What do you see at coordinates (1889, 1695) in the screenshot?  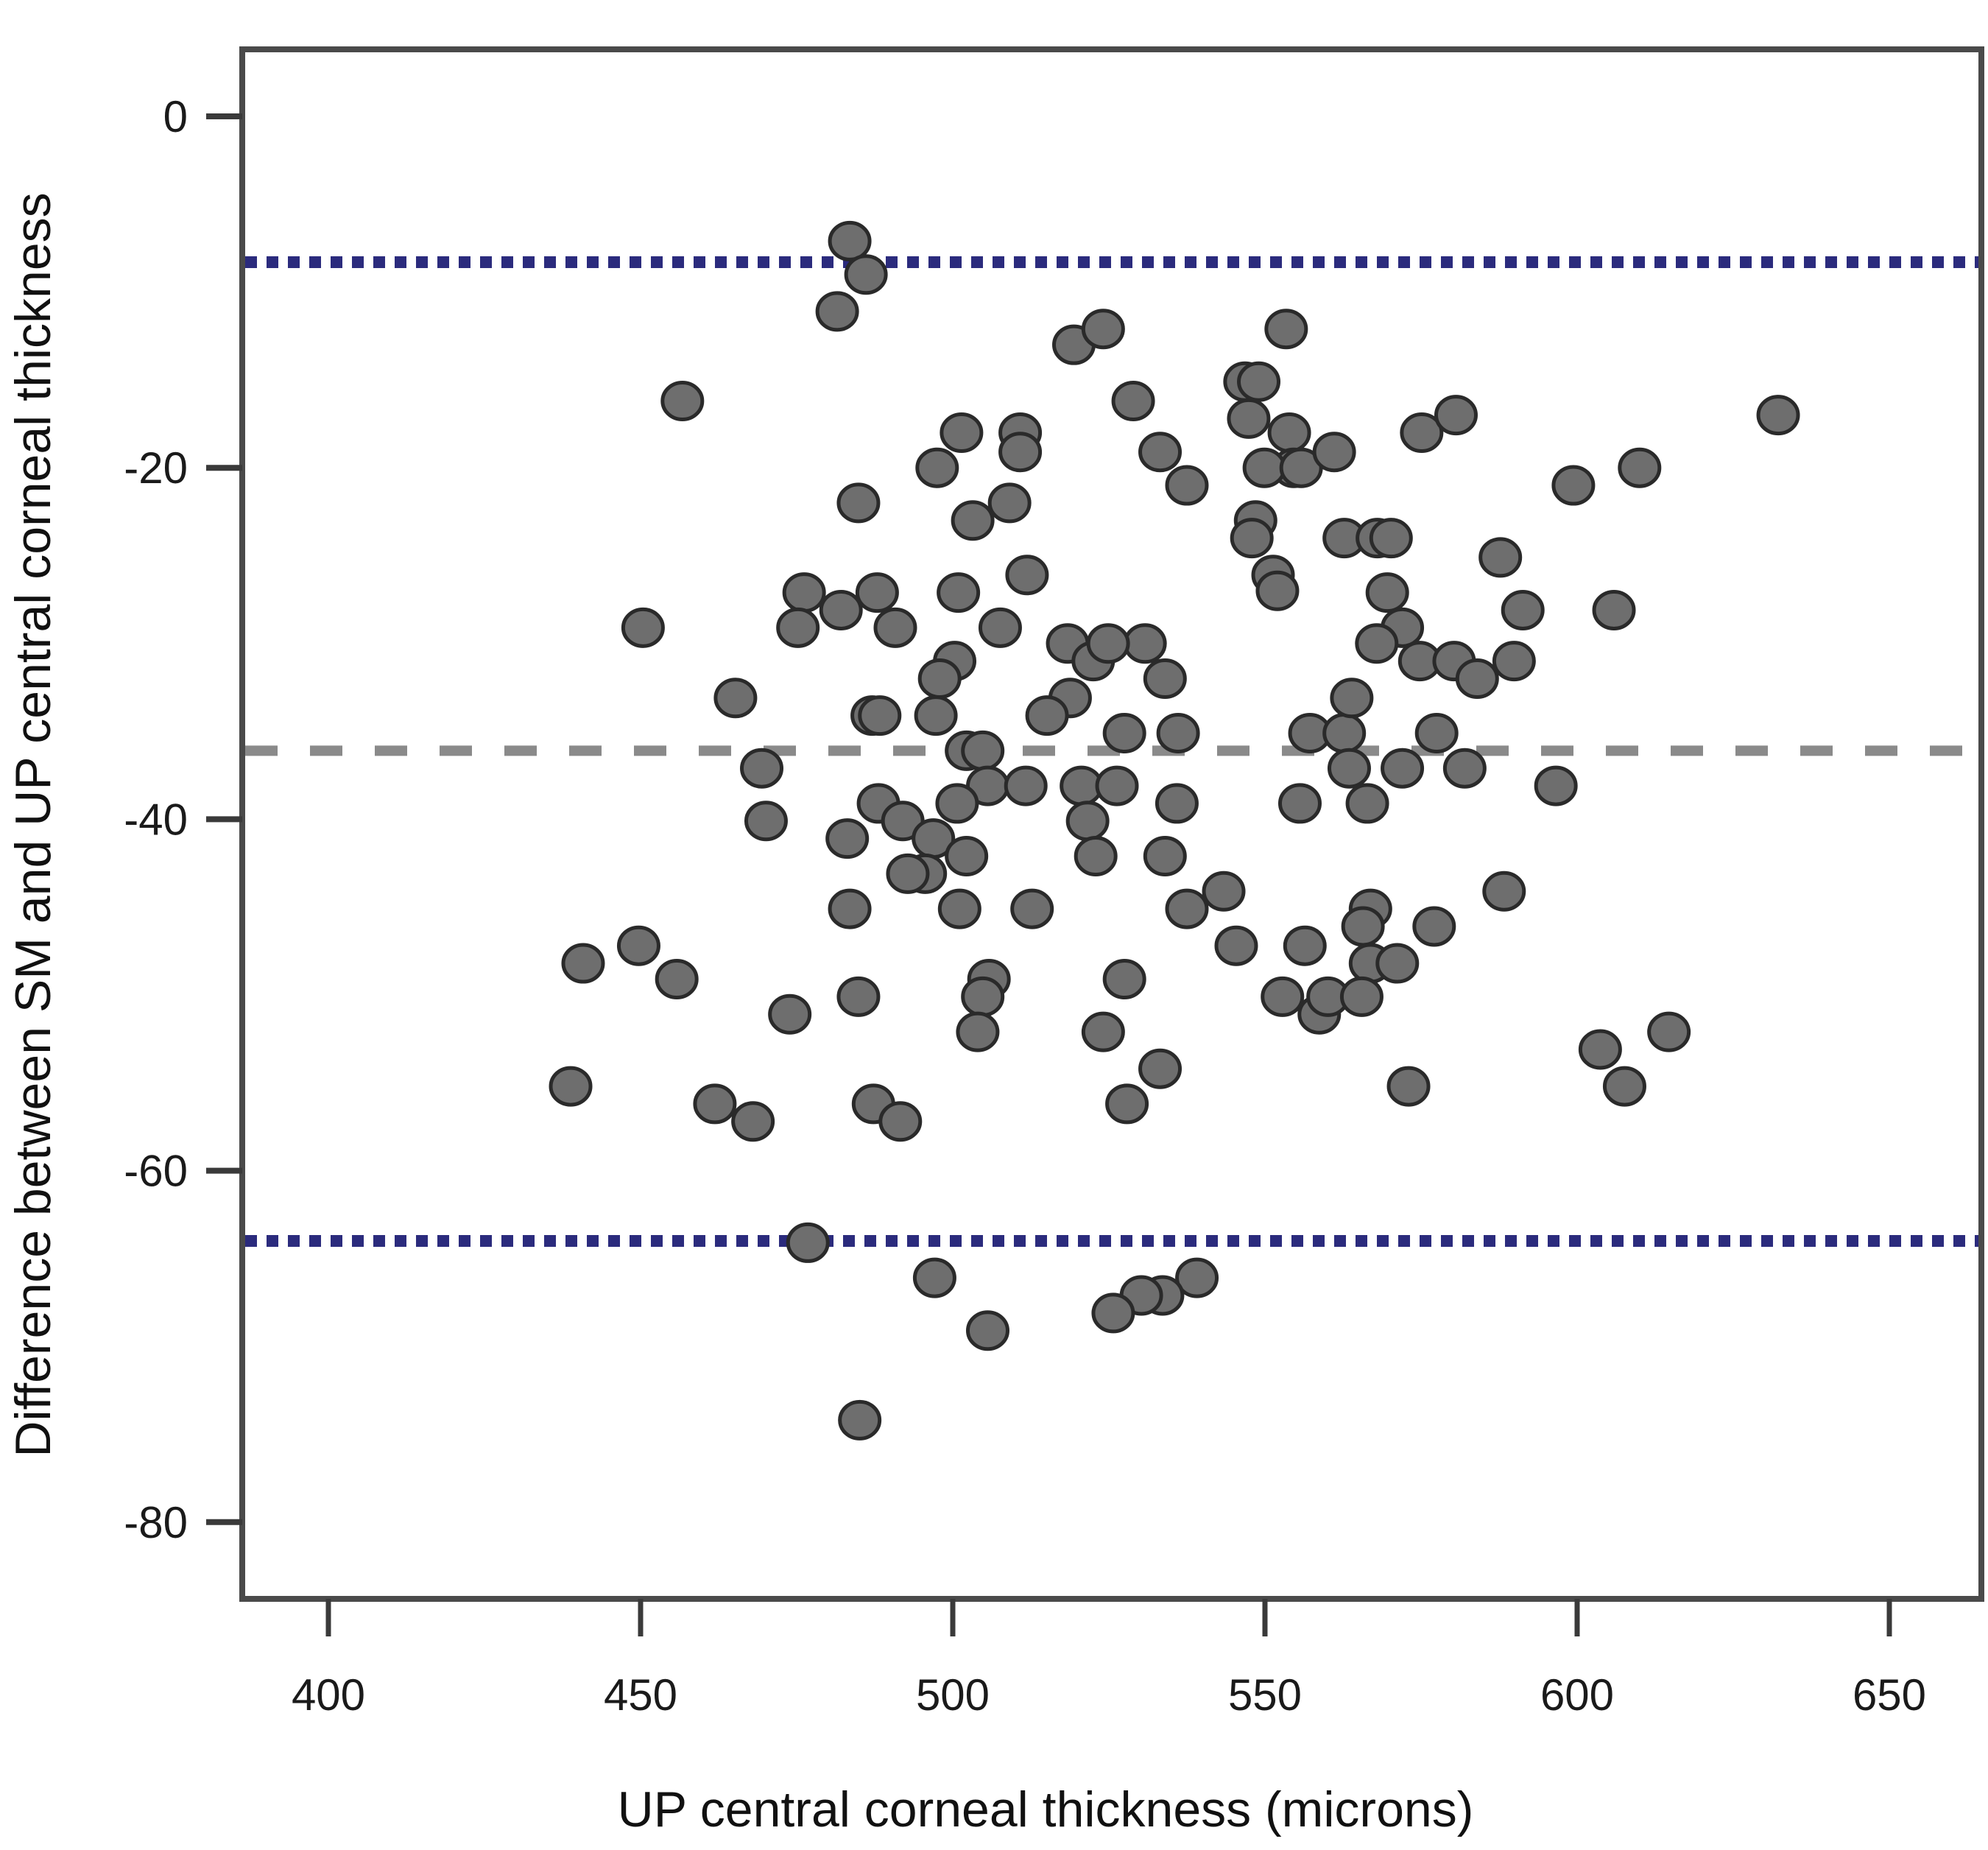 I see `x-tick-label: 650` at bounding box center [1889, 1695].